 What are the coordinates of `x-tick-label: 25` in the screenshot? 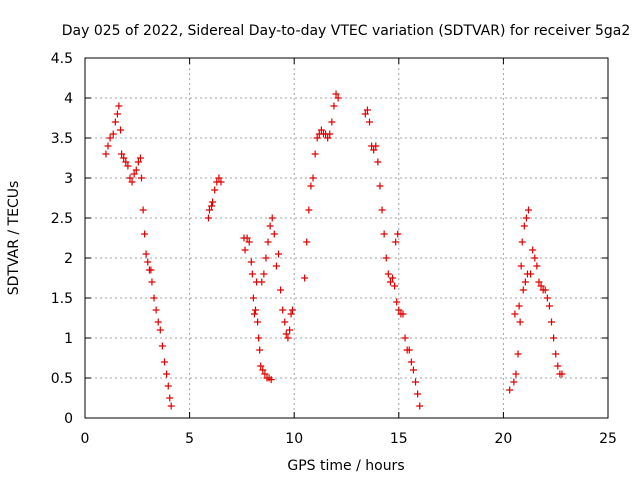 It's located at (608, 439).